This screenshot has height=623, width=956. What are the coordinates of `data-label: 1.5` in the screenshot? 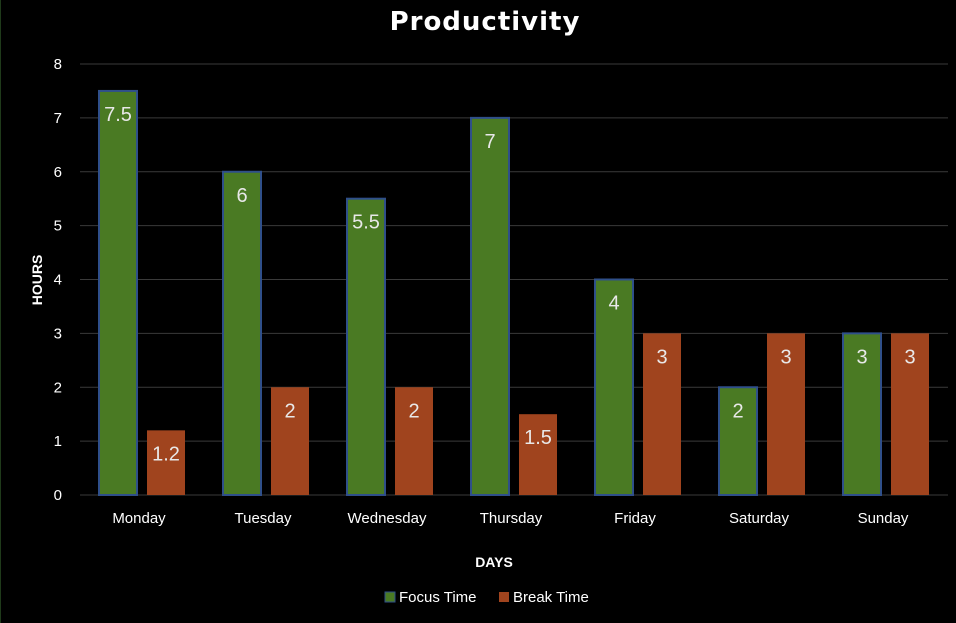 It's located at (538, 438).